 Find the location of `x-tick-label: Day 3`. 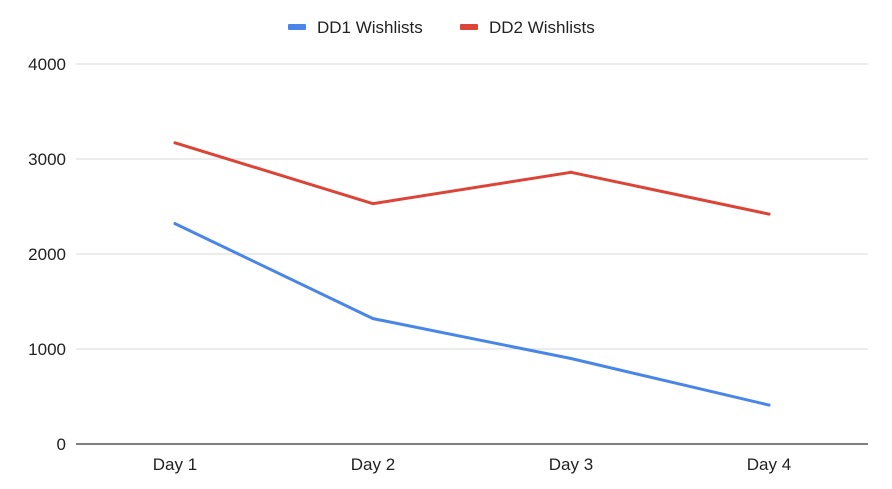

x-tick-label: Day 3 is located at coordinates (571, 464).